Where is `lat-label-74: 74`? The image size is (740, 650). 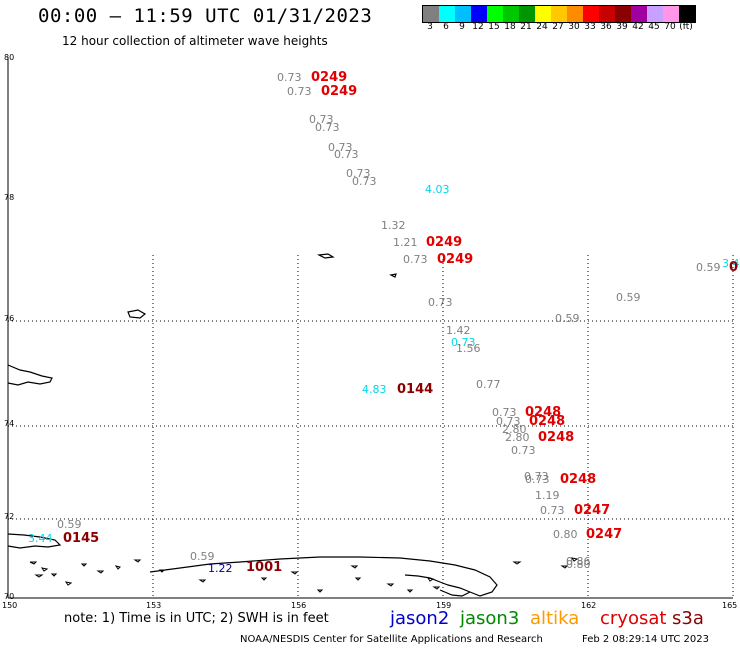
lat-label-74: 74 is located at coordinates (9, 423).